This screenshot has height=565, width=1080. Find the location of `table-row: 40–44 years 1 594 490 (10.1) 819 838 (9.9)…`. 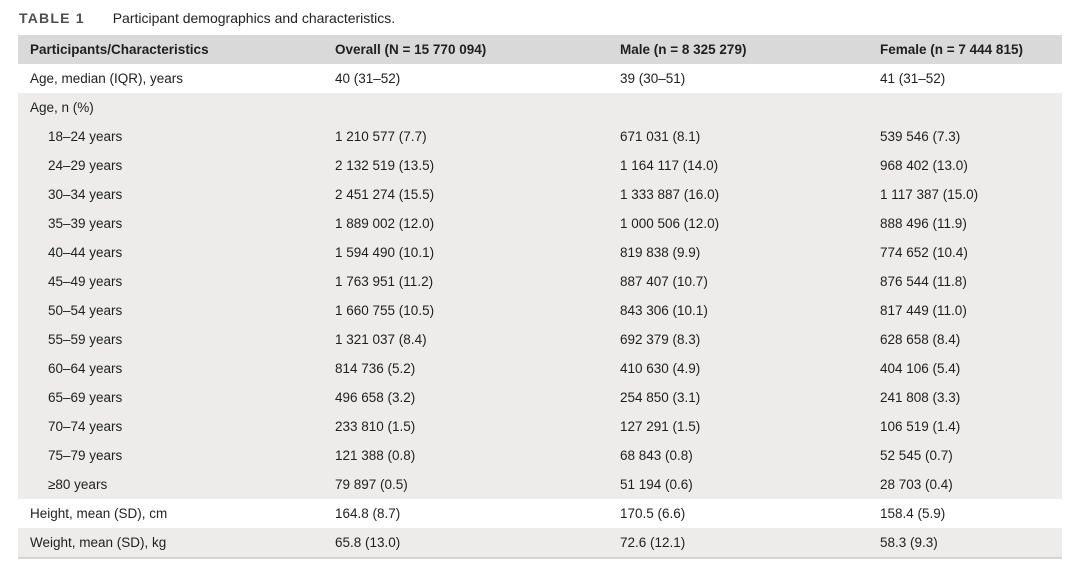

table-row: 40–44 years 1 594 490 (10.1) 819 838 (9.9)… is located at coordinates (540, 252).